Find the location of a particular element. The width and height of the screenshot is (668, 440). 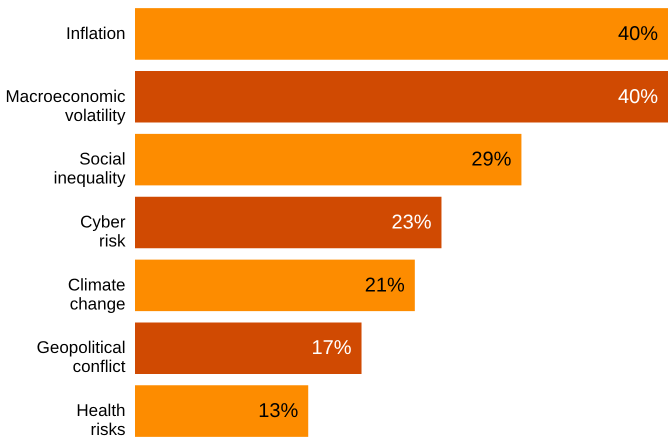

data-label: 23% is located at coordinates (411, 223).